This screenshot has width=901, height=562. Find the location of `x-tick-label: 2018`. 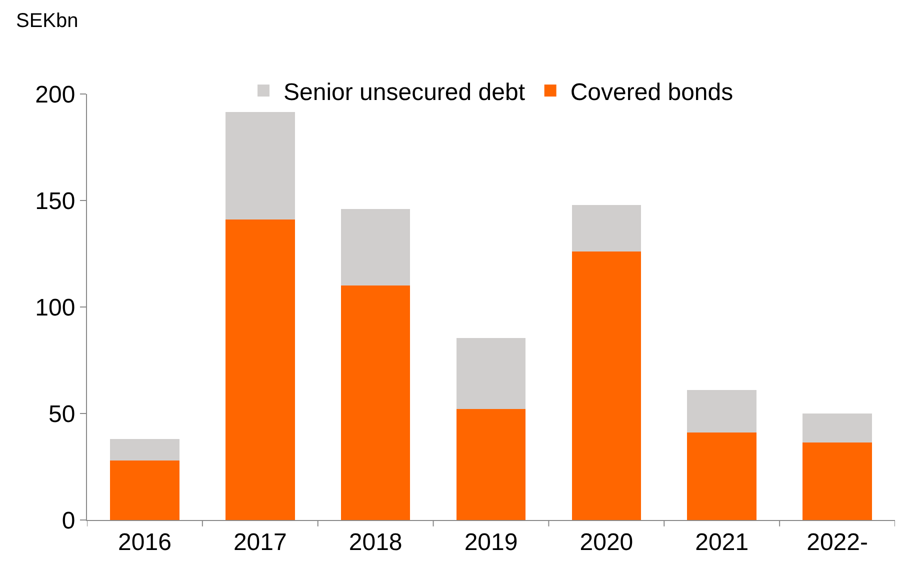

x-tick-label: 2018 is located at coordinates (375, 542).